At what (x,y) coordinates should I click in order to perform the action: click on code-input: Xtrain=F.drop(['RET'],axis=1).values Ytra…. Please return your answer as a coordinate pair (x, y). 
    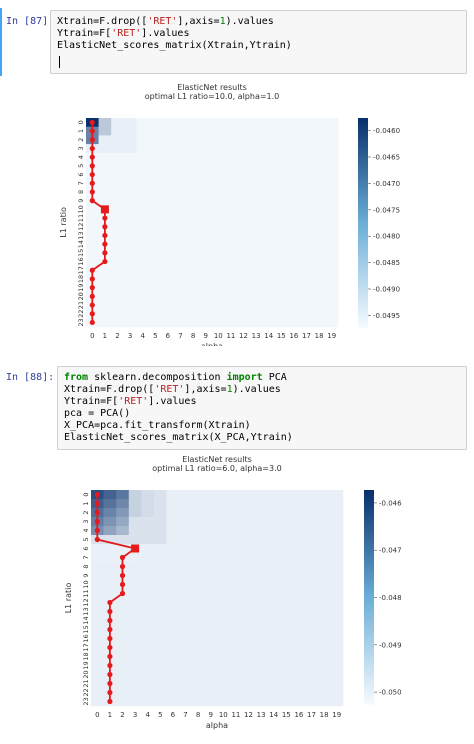
    Looking at the image, I should click on (258, 42).